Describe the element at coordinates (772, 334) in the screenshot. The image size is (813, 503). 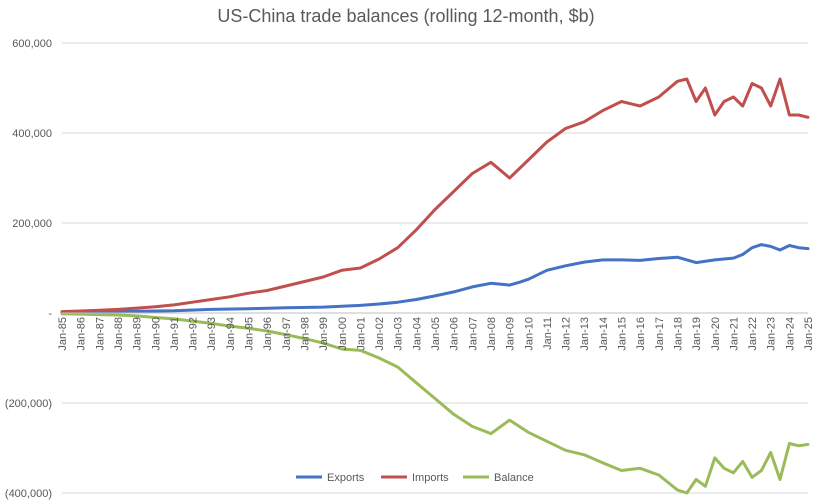
I see `x-tick-label: Jan-23` at that location.